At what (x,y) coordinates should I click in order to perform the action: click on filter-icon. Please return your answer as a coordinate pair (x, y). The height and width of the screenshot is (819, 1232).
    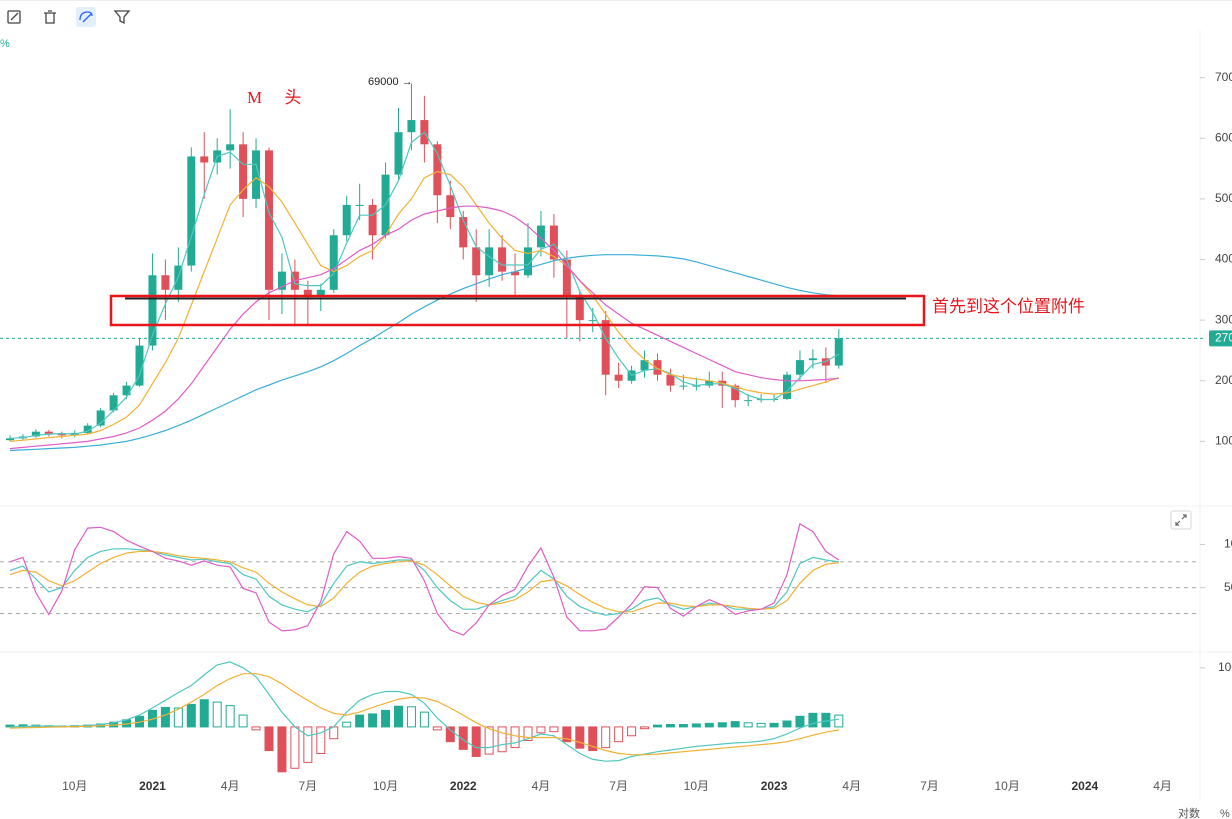
    Looking at the image, I should click on (122, 17).